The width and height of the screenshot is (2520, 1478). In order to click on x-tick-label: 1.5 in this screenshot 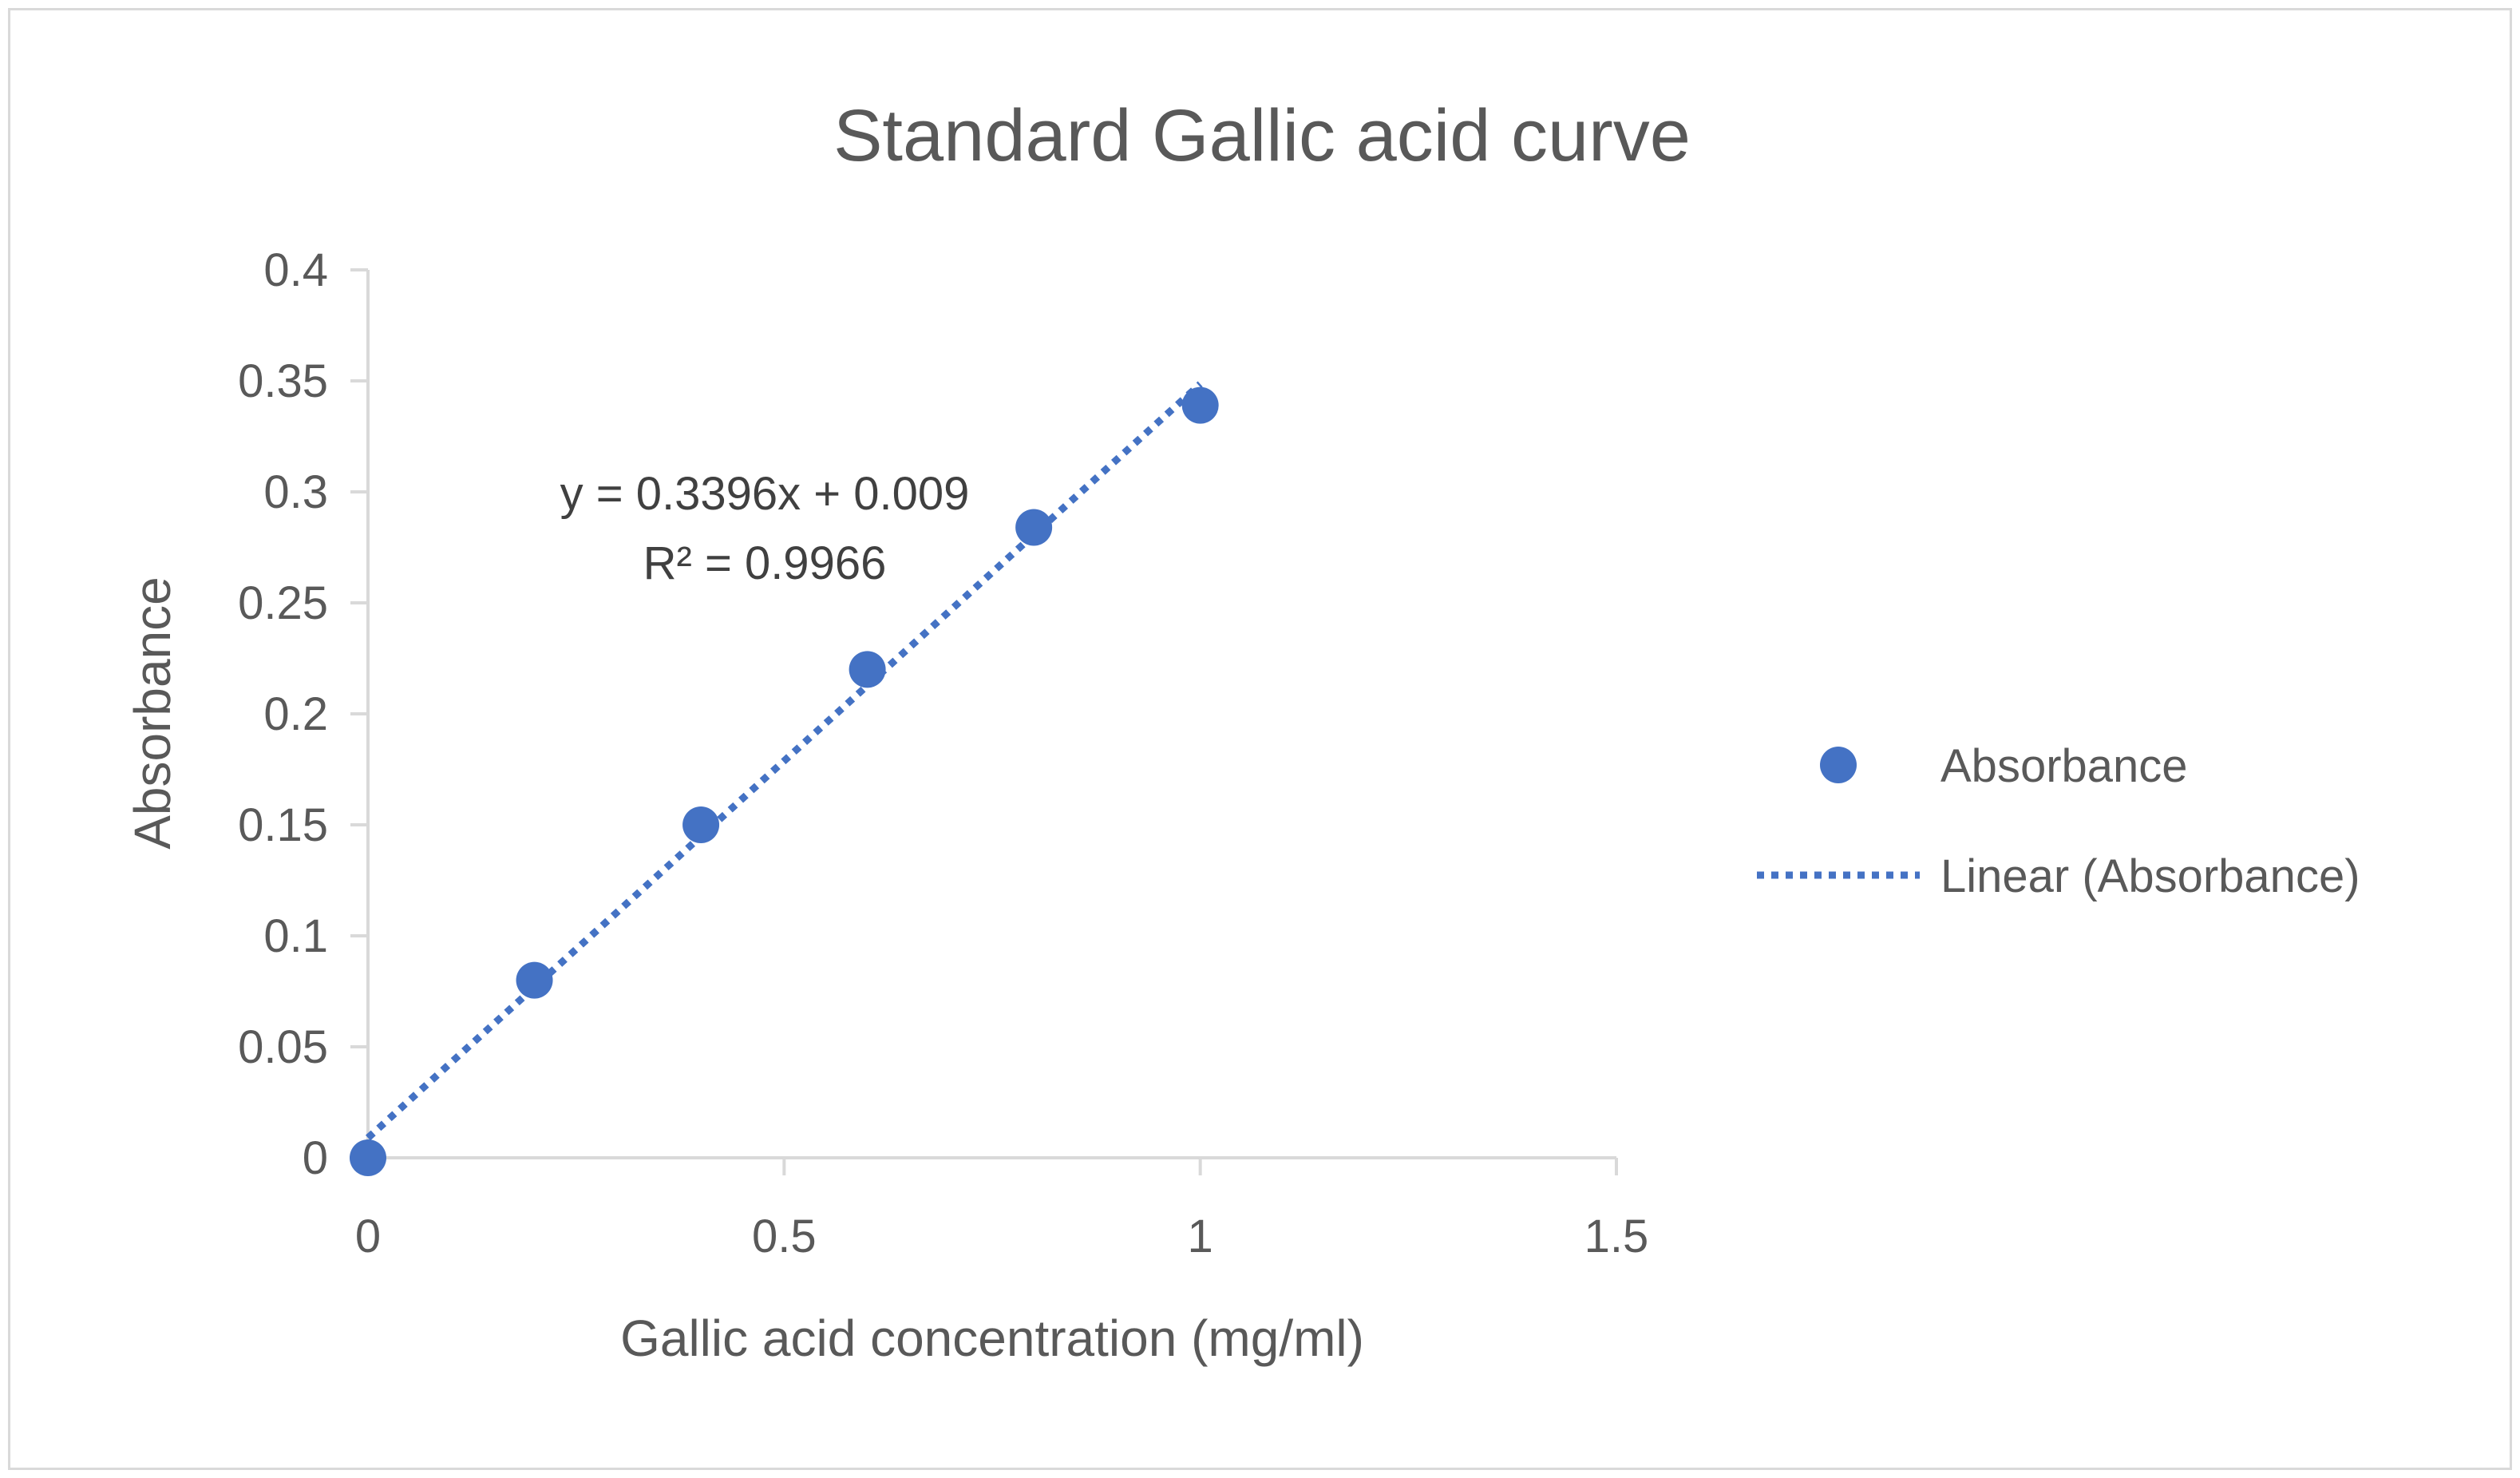, I will do `click(1616, 1236)`.